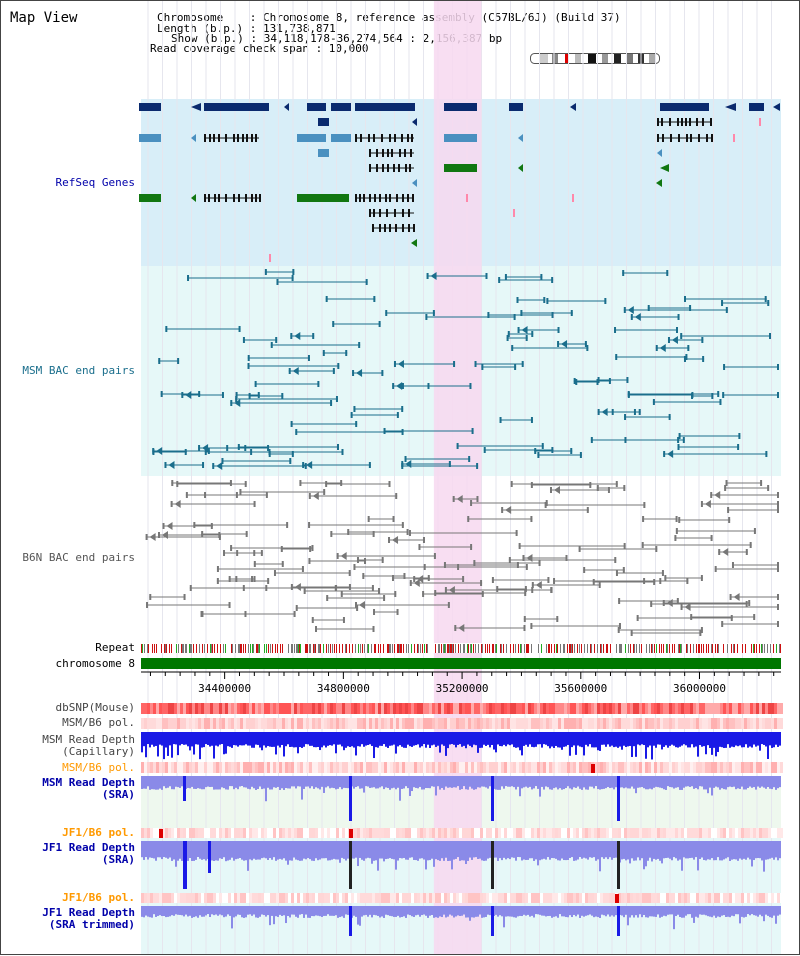  I want to click on refseq-gene, so click(460, 138).